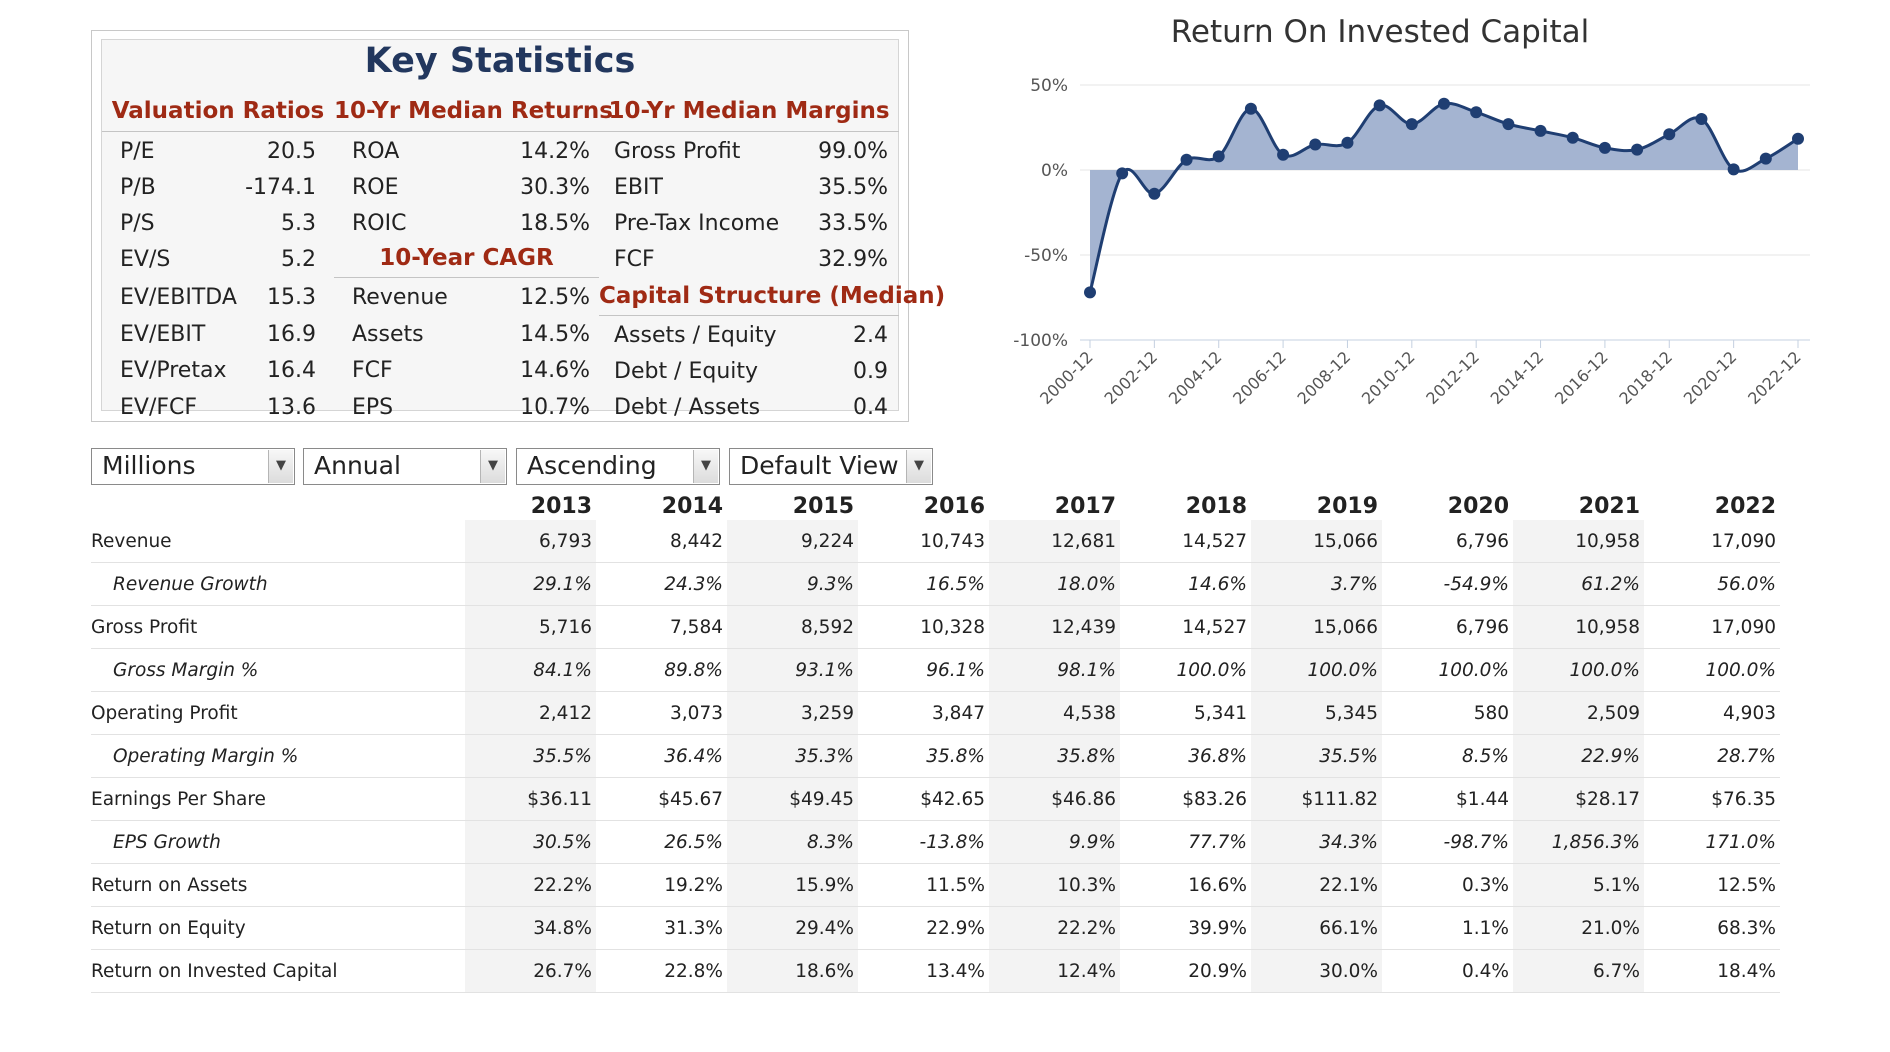  Describe the element at coordinates (1447, 799) in the screenshot. I see `table-cell: $1.44` at that location.